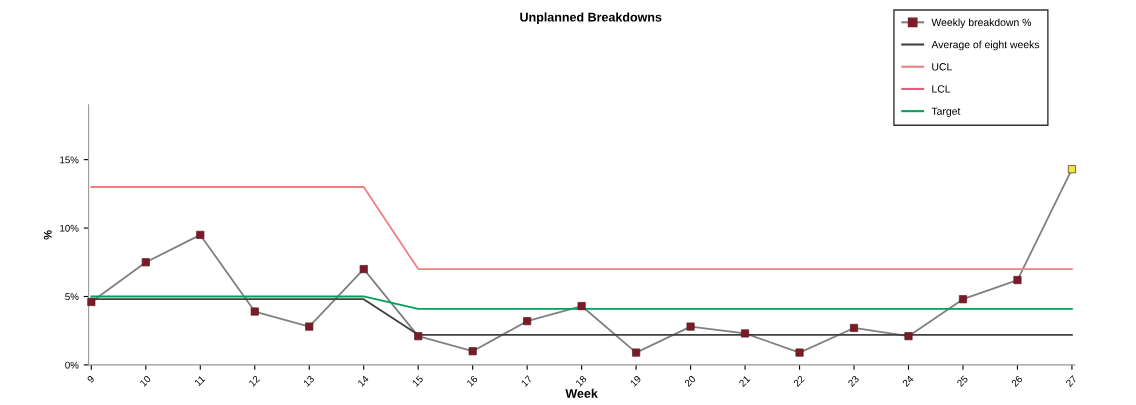 The image size is (1136, 405). I want to click on x-tick-label: 9, so click(90, 379).